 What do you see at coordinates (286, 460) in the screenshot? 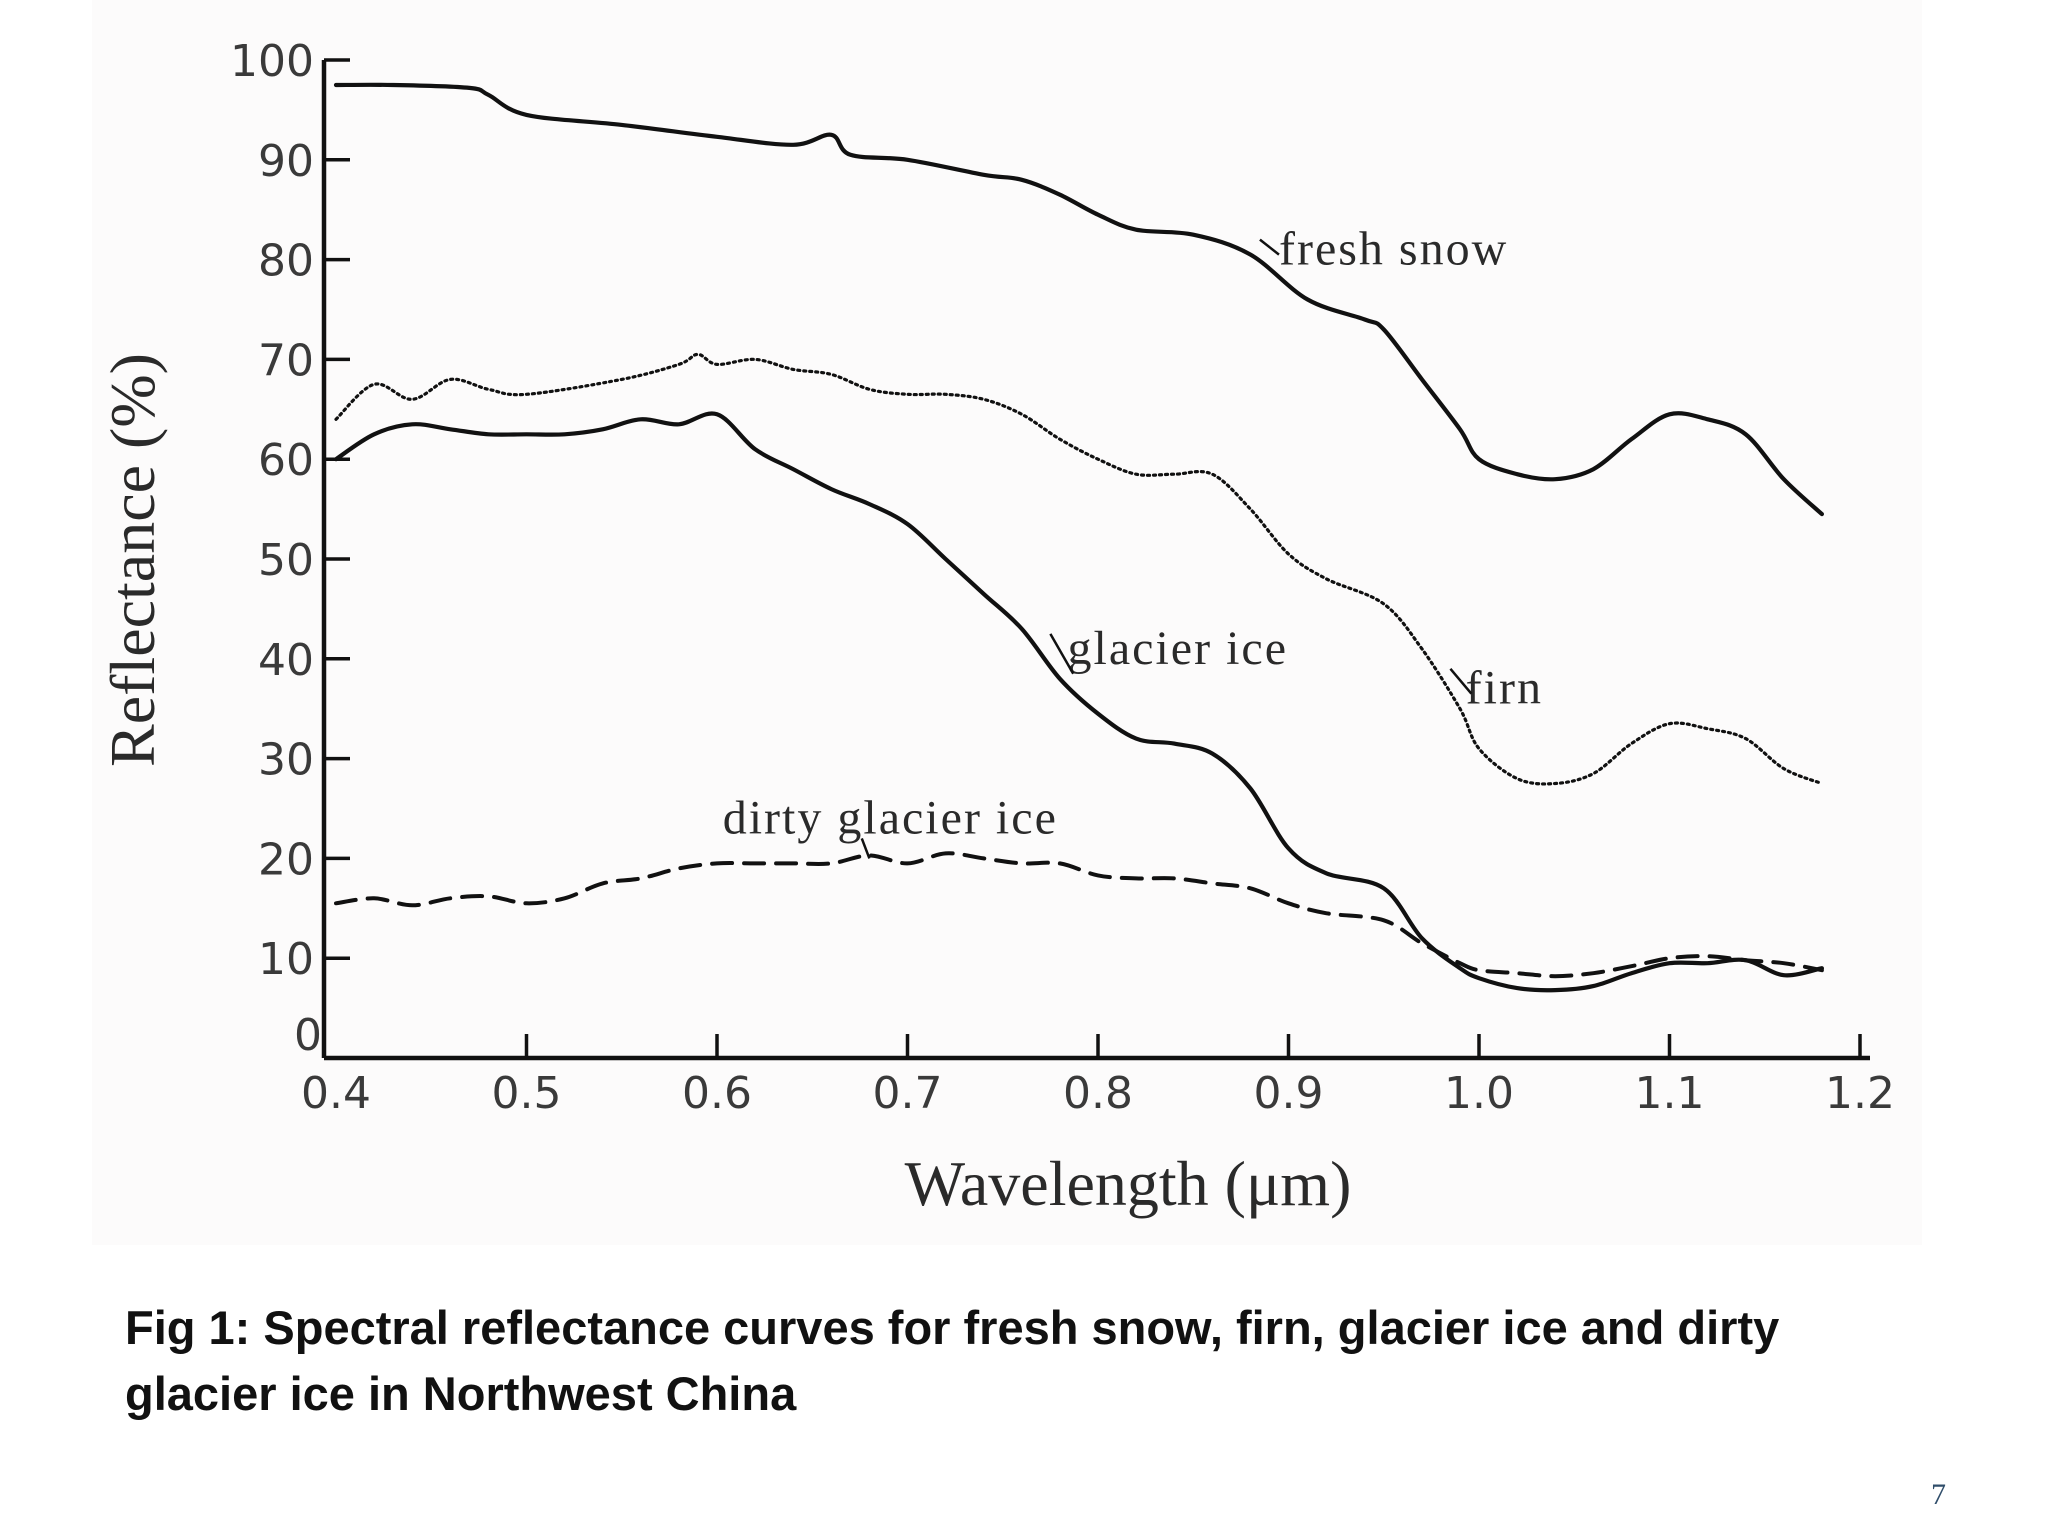
I see `y-tick-label: 60` at bounding box center [286, 460].